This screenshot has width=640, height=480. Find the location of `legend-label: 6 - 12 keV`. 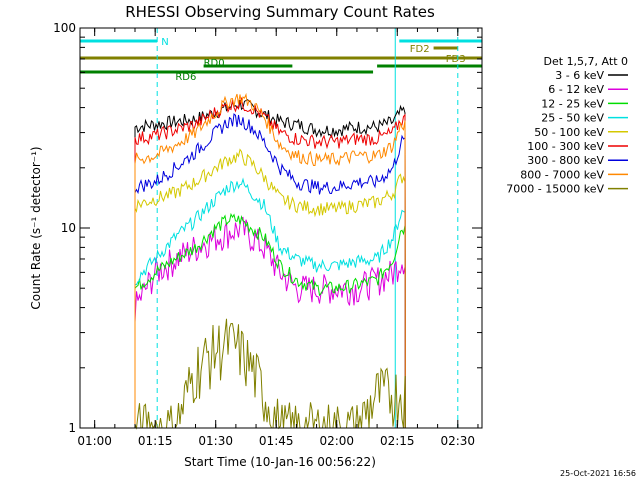

legend-label: 6 - 12 keV is located at coordinates (576, 89).